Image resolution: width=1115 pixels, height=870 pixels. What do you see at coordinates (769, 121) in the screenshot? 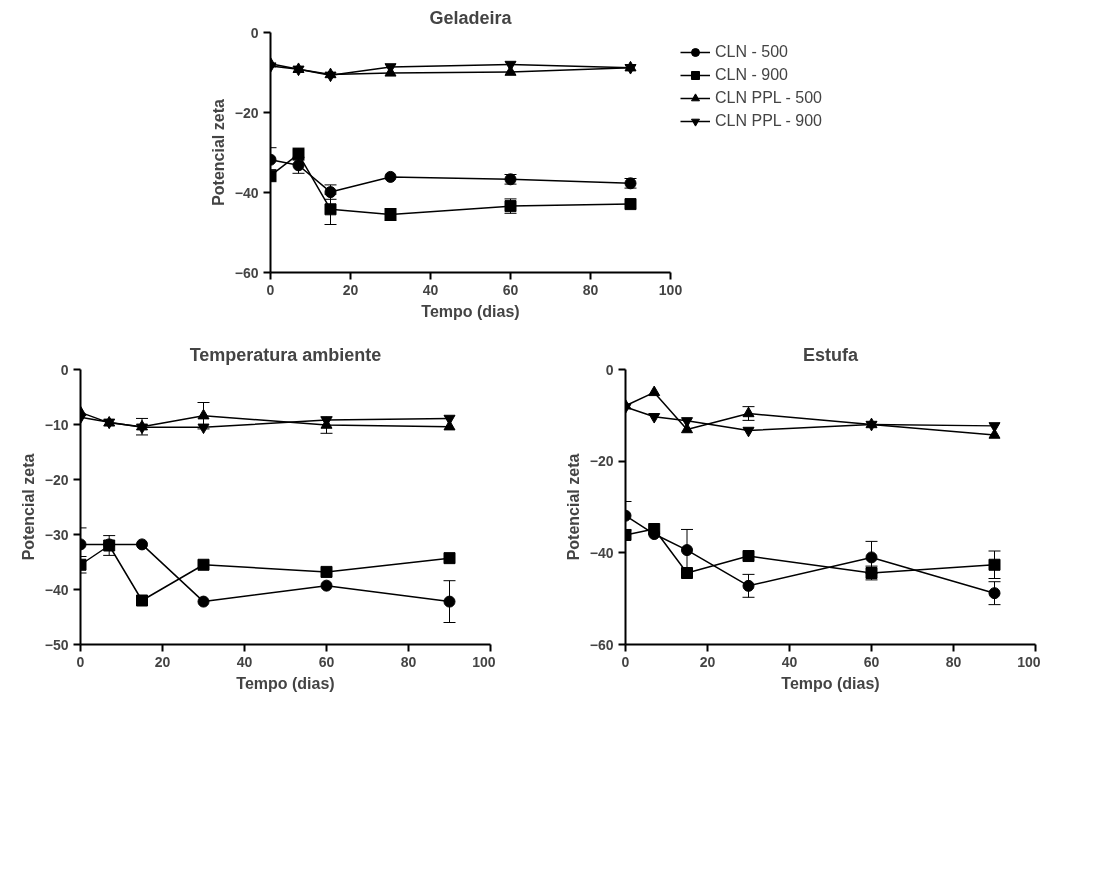
I see `legend-label: CLN PPL - 900` at bounding box center [769, 121].